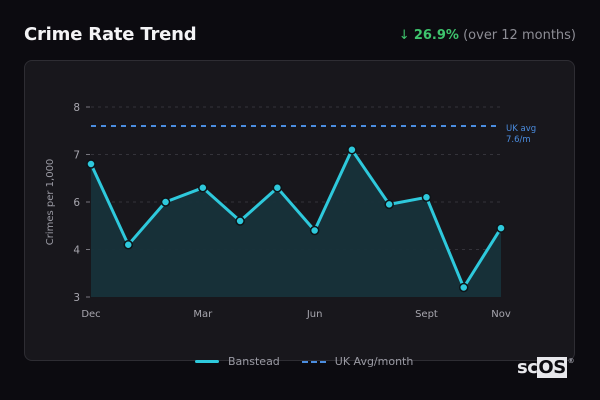 The width and height of the screenshot is (600, 400). Describe the element at coordinates (436, 35) in the screenshot. I see `change-percent: 26.9%` at that location.